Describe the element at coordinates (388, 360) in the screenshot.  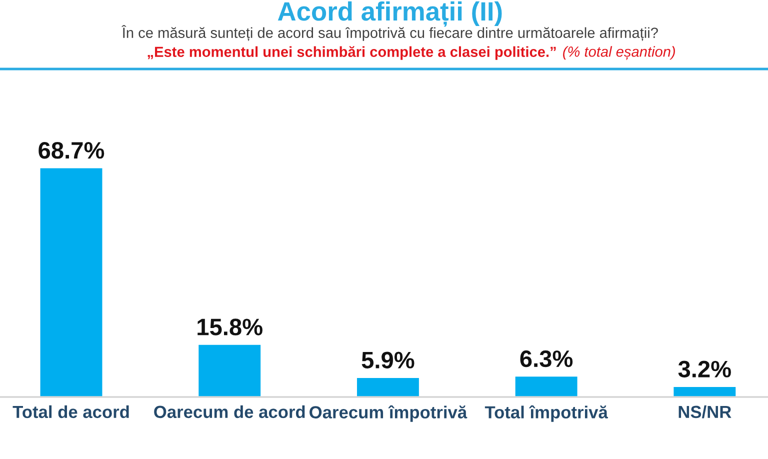
I see `data-label: 5.9%` at that location.